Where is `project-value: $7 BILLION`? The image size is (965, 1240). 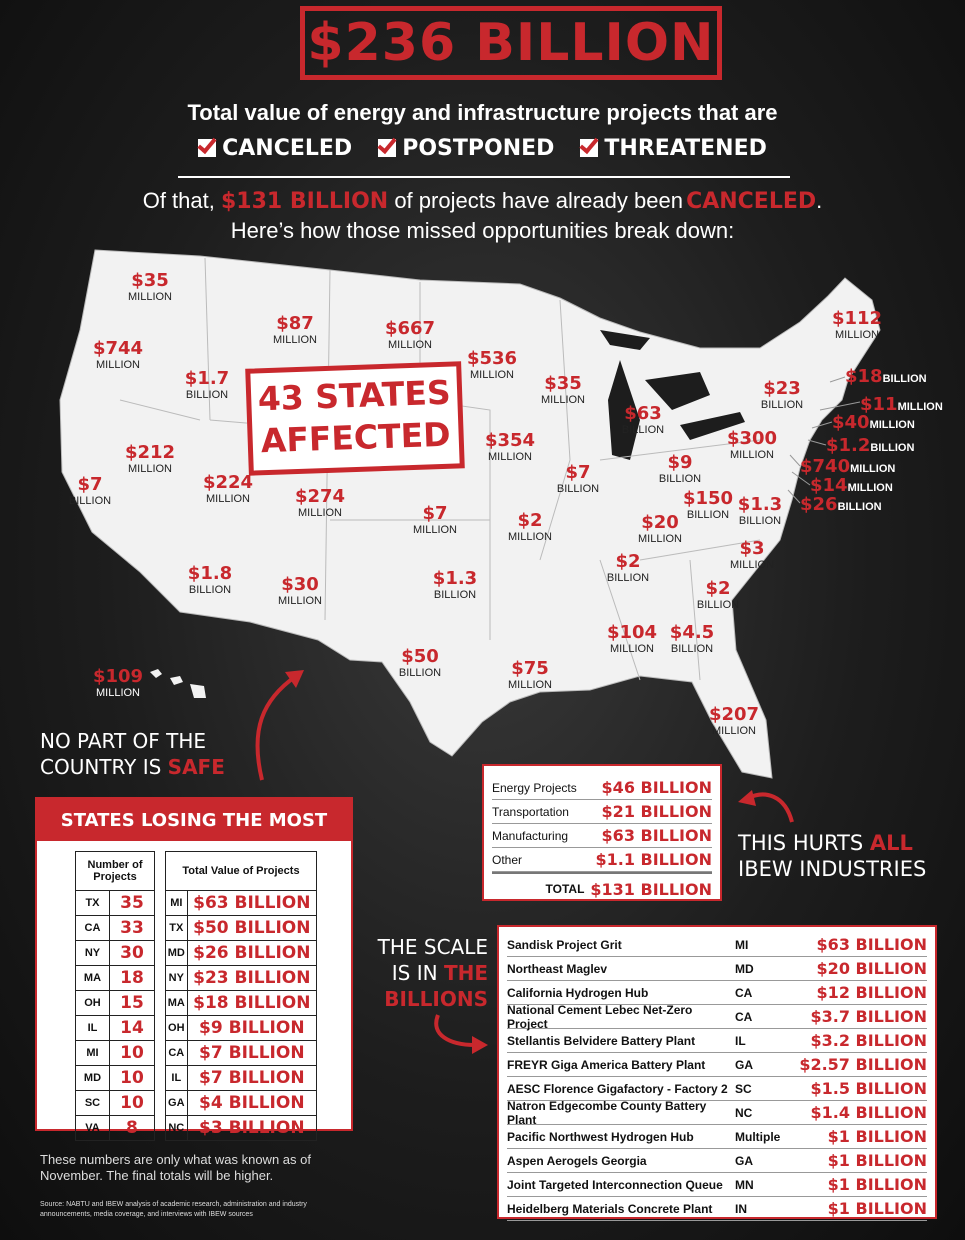
project-value: $7 BILLION is located at coordinates (252, 1078).